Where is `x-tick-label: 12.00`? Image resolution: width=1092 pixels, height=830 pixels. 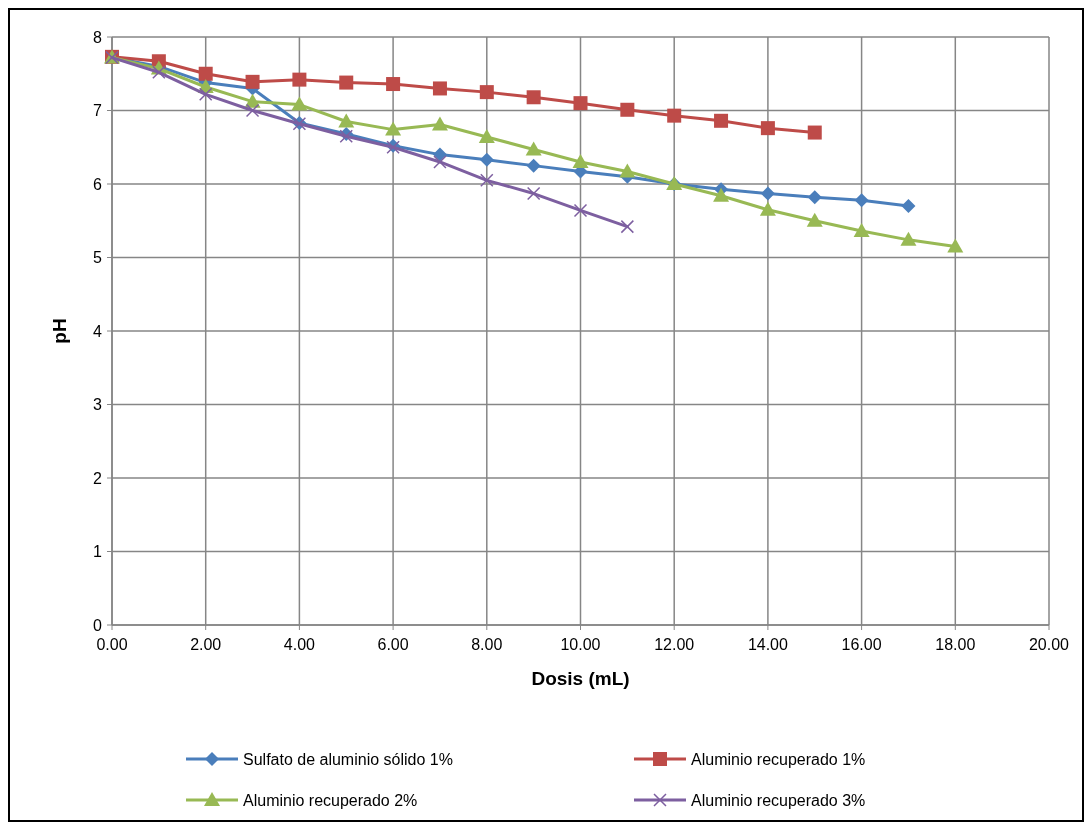 x-tick-label: 12.00 is located at coordinates (674, 644).